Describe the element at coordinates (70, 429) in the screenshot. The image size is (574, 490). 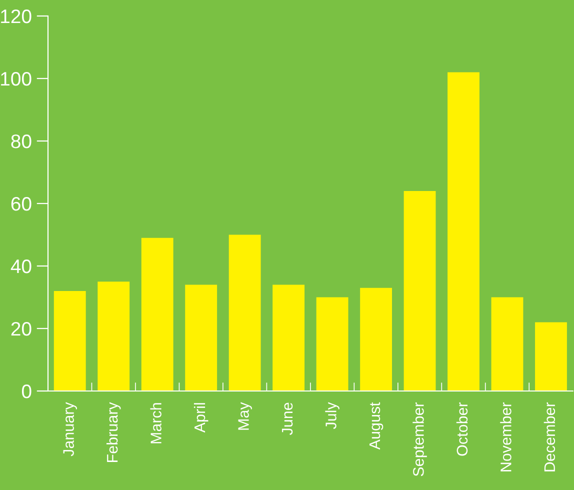
I see `x-tick-label: January` at that location.